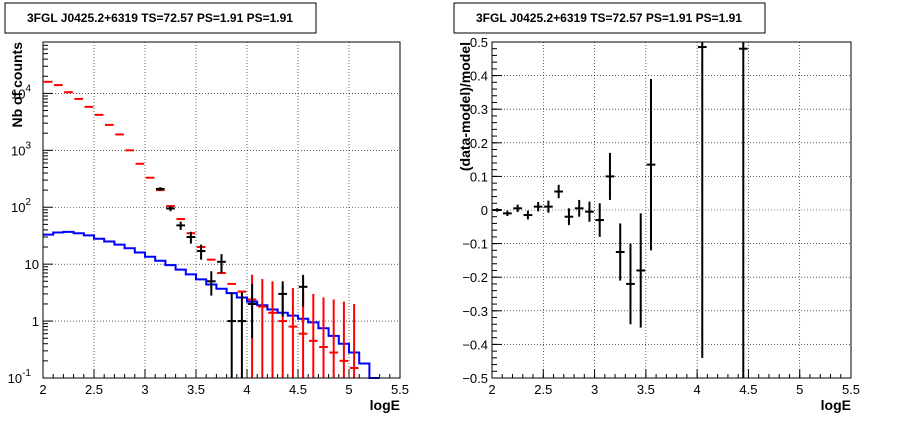  I want to click on left-x-tick-label-1: 2.5, so click(94, 389).